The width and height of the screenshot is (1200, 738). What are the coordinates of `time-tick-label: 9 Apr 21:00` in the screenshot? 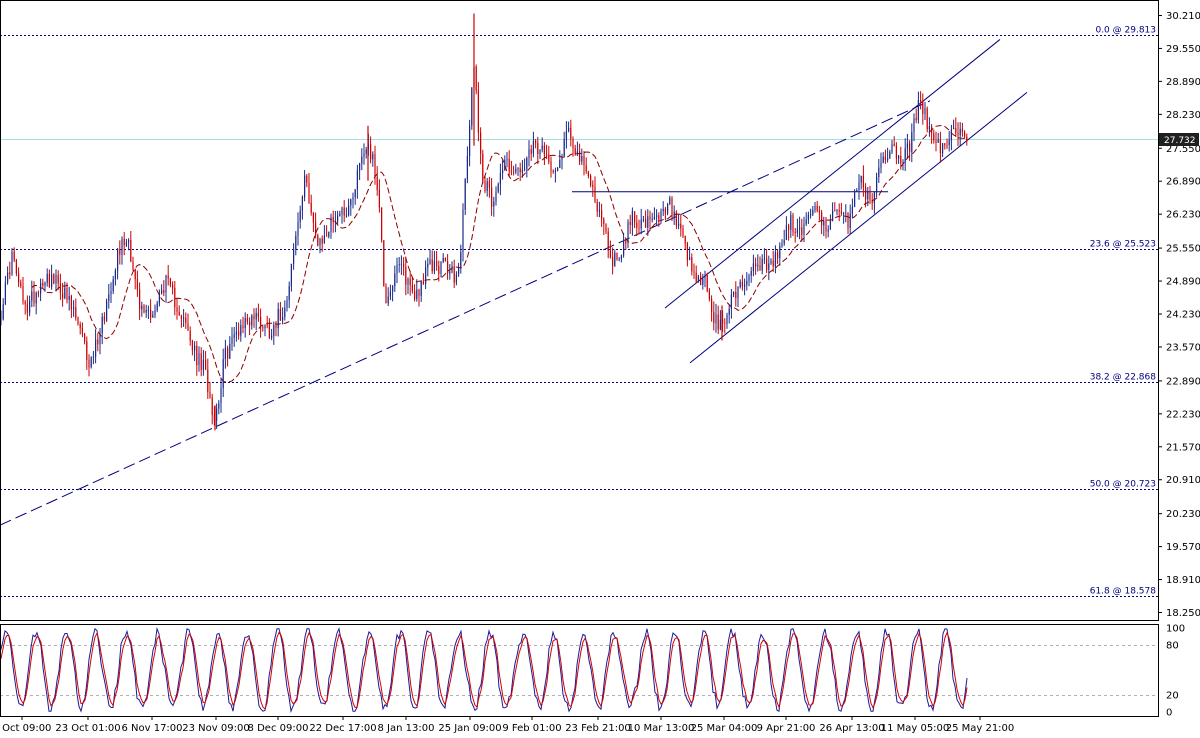 It's located at (786, 728).